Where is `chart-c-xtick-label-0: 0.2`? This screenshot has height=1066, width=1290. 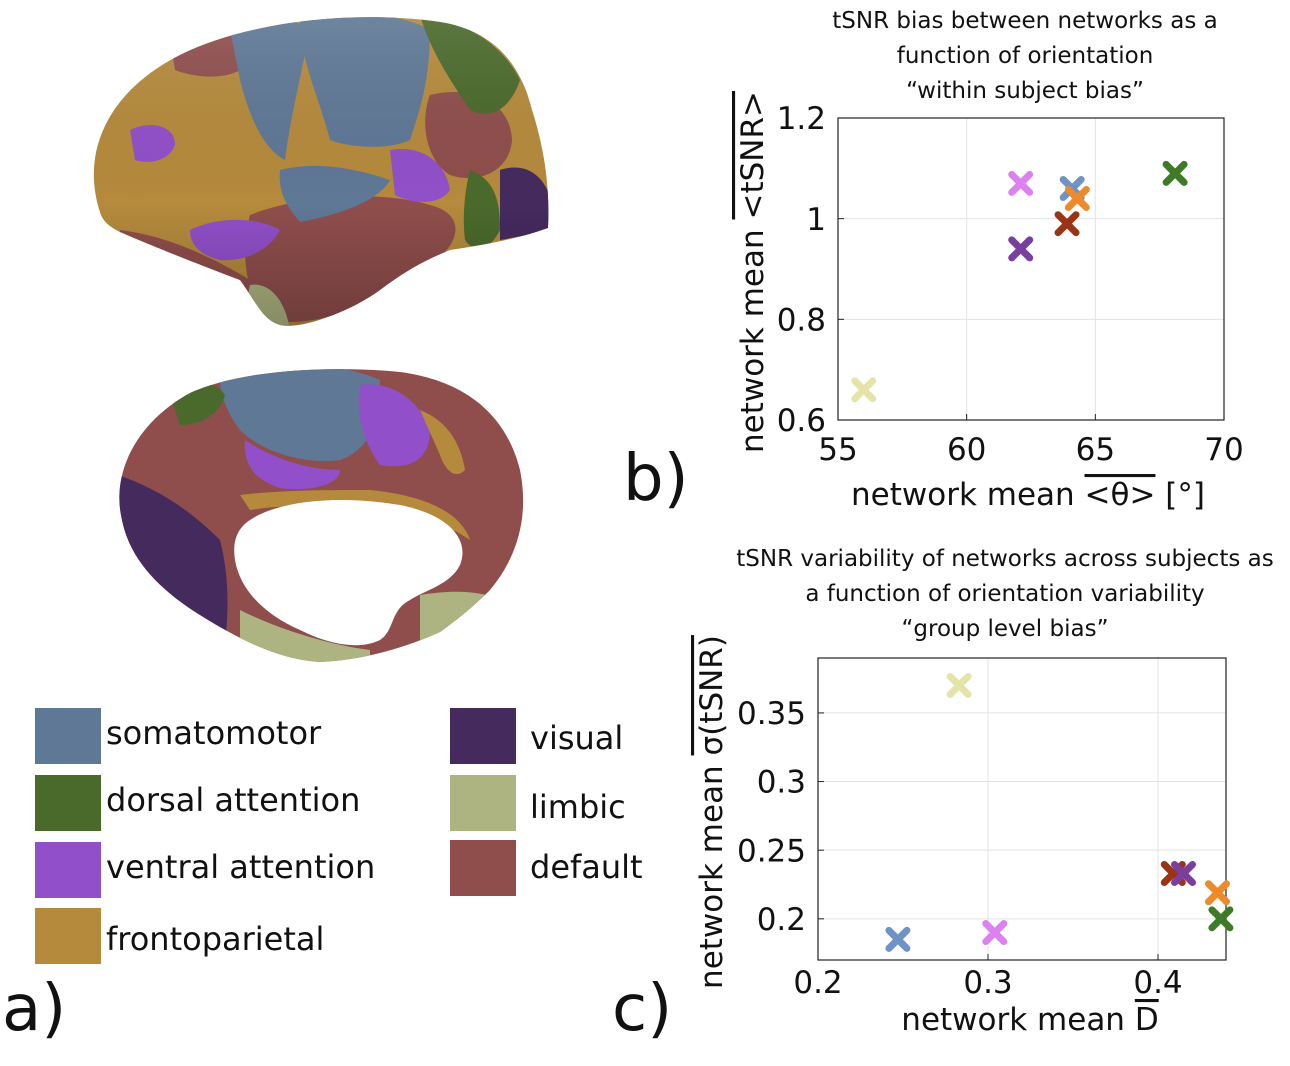 chart-c-xtick-label-0: 0.2 is located at coordinates (817, 983).